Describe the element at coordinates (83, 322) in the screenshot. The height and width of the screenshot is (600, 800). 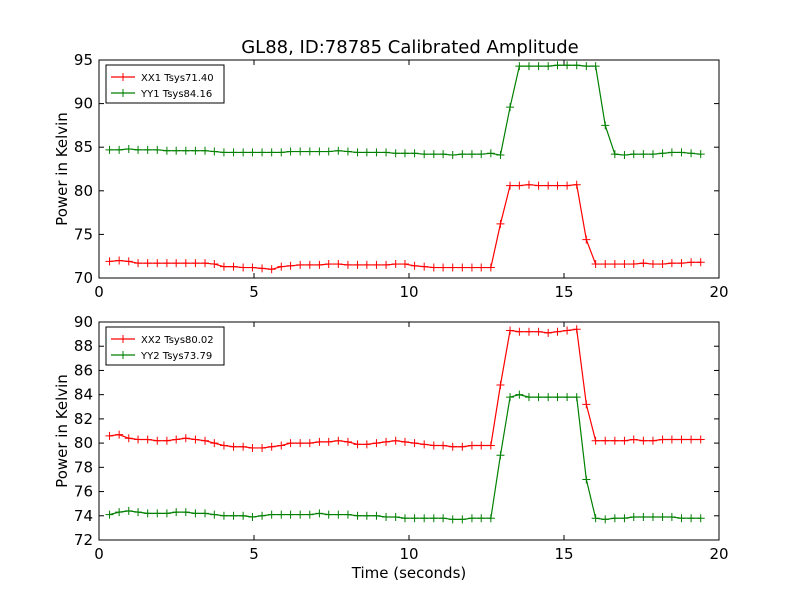
I see `y-tick-label: 90` at that location.